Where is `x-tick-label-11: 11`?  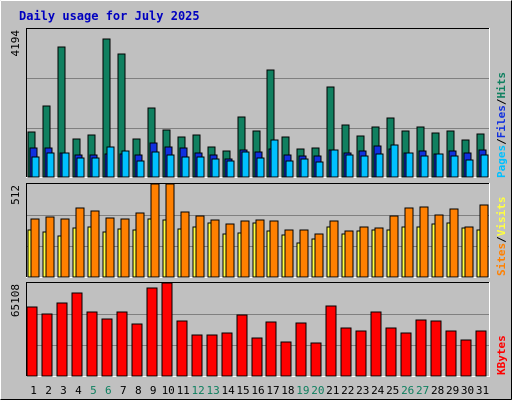 x-tick-label-11: 11 is located at coordinates (183, 390).